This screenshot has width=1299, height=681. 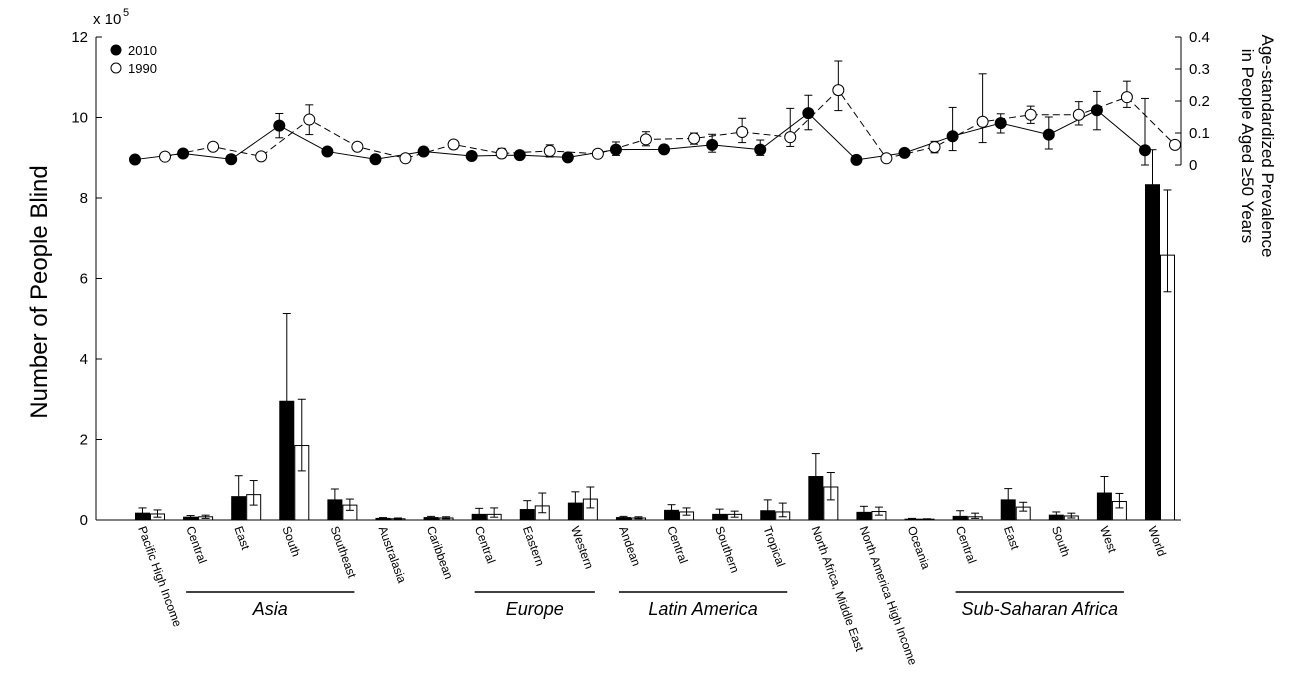 I want to click on right-y-axis-label-line2: in People Aged ≥50 Years, so click(x=1247, y=146).